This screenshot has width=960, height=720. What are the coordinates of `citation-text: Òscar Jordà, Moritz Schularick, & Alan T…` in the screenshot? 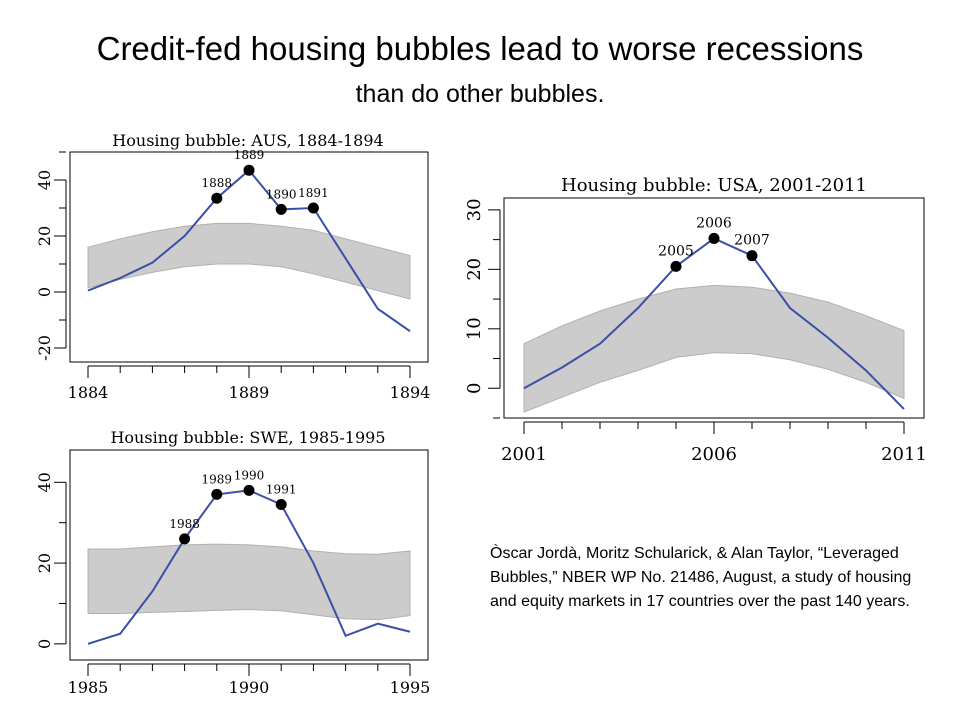 It's located at (701, 577).